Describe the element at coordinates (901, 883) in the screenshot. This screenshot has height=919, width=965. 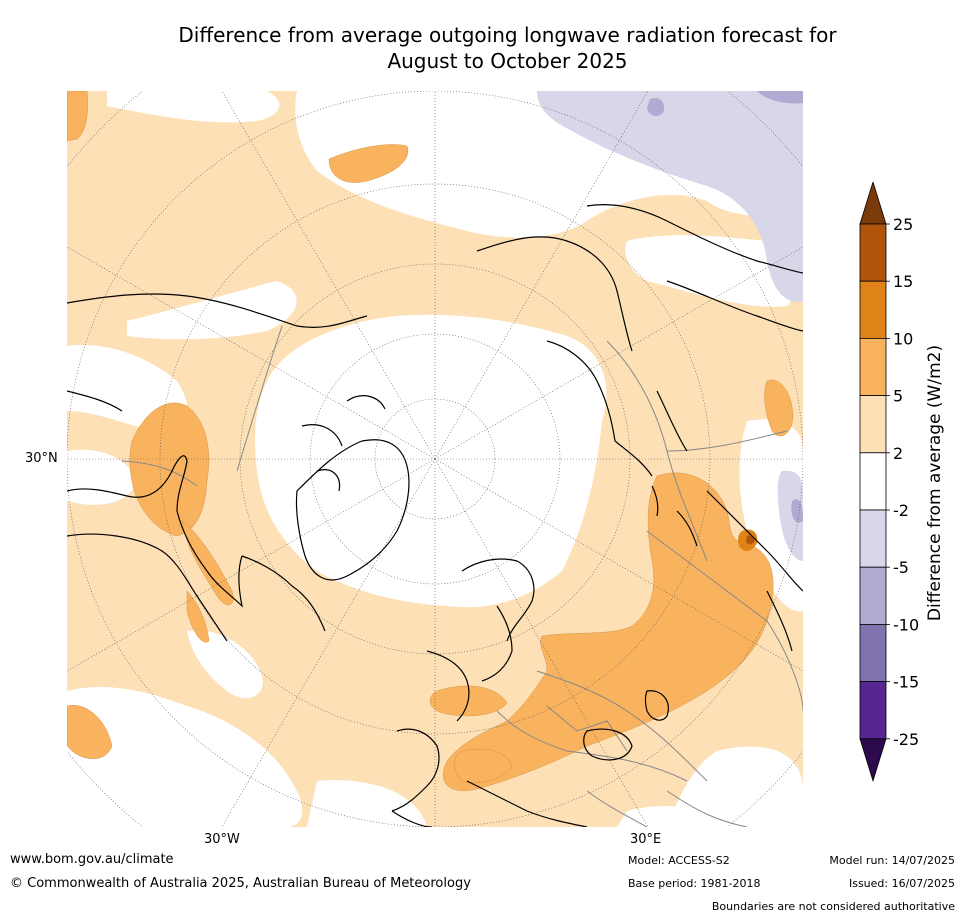
I see `footer-issued: Issued: 16/07/2025` at that location.